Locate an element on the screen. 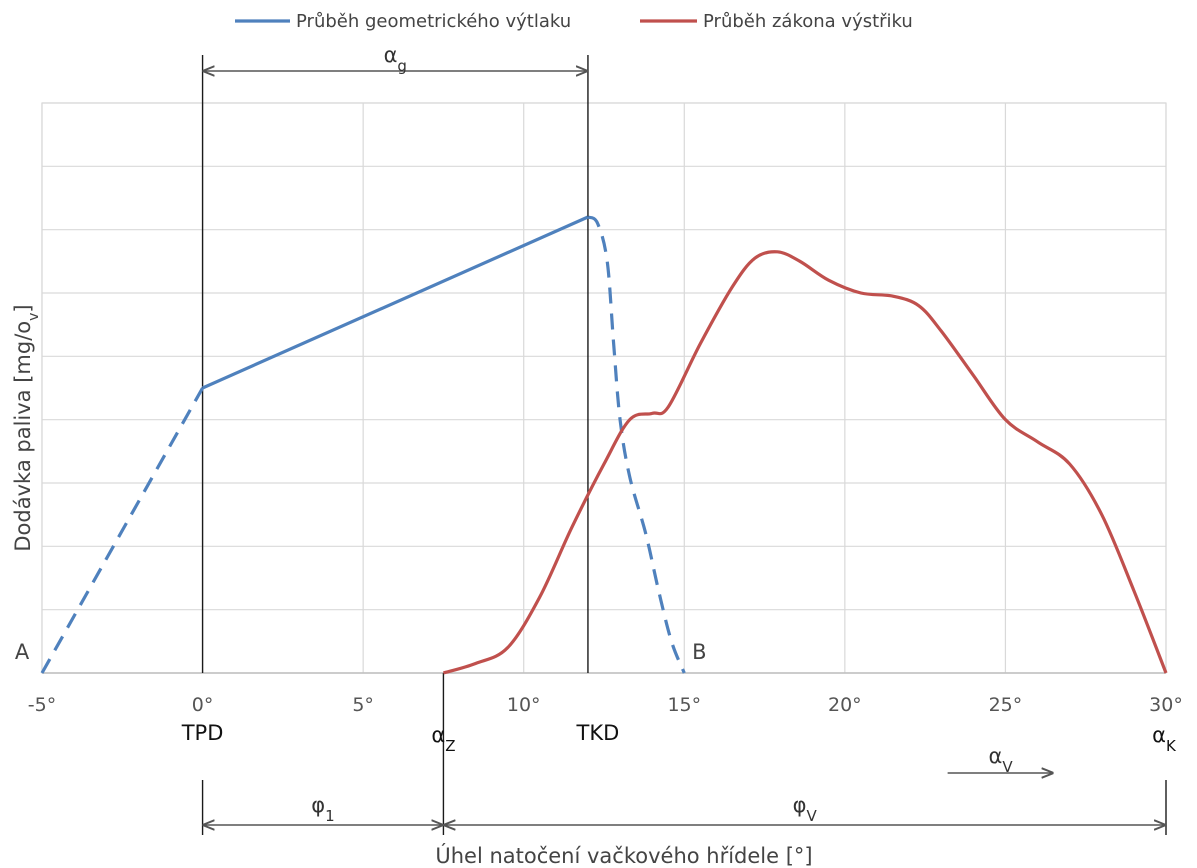  x-tick-label: 5° is located at coordinates (363, 705).